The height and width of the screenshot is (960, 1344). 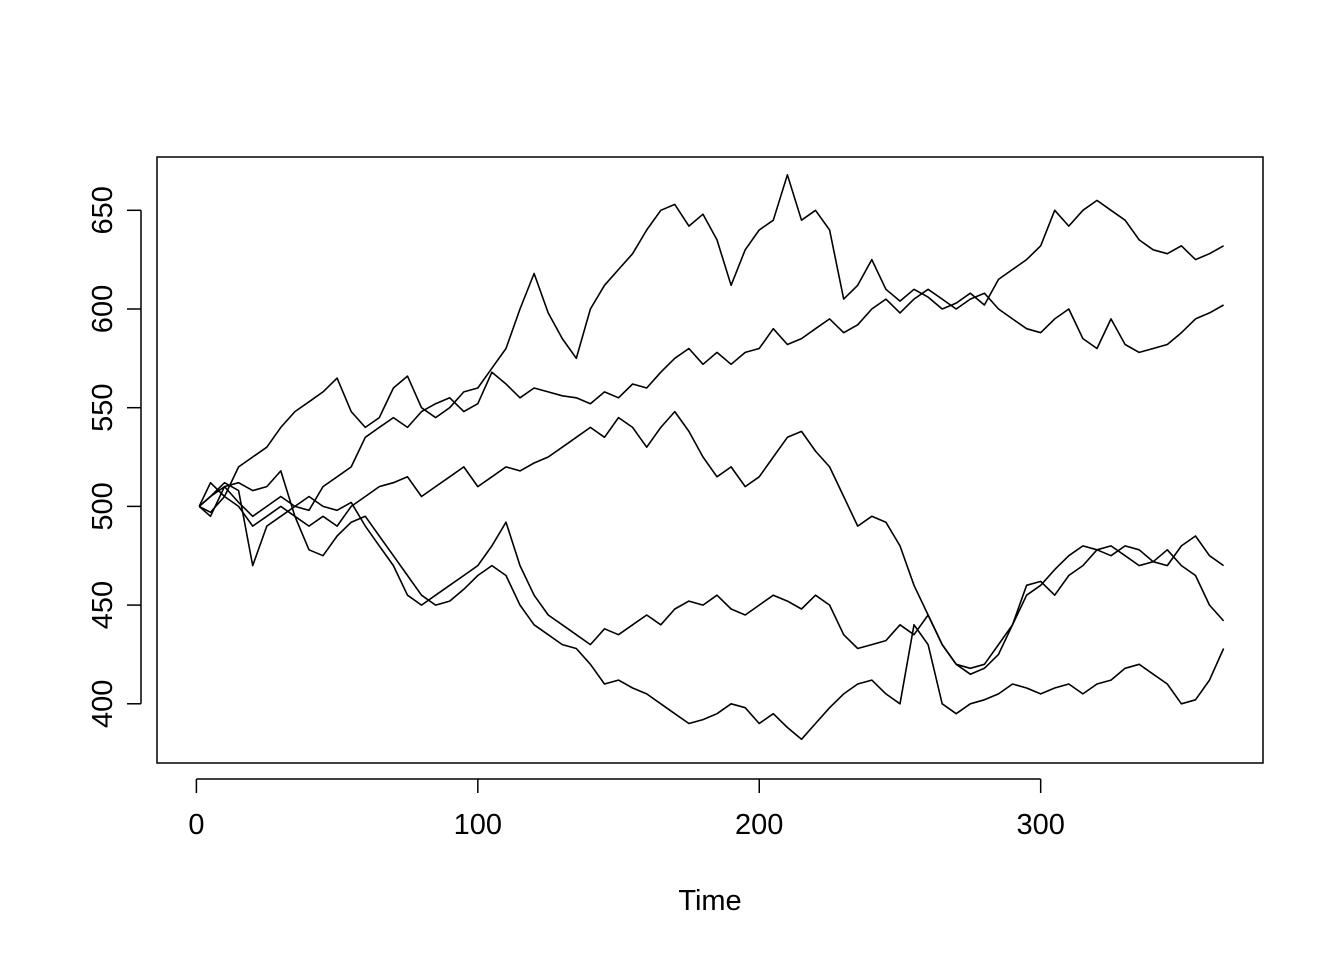 I want to click on x-tick-label: 300, so click(x=1040, y=825).